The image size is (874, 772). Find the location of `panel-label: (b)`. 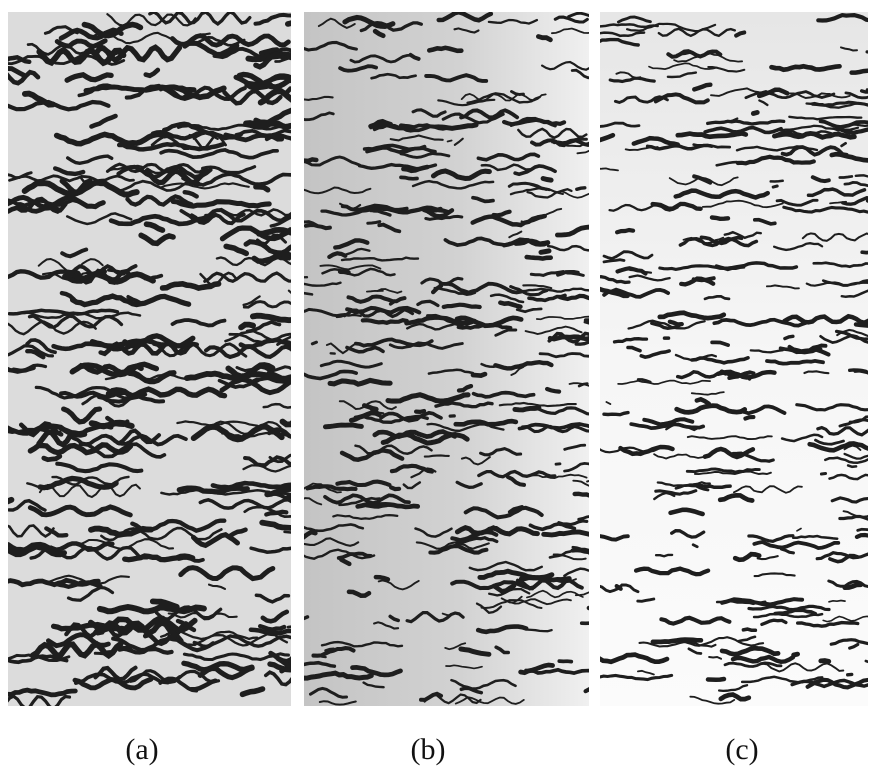

panel-label: (b) is located at coordinates (428, 749).